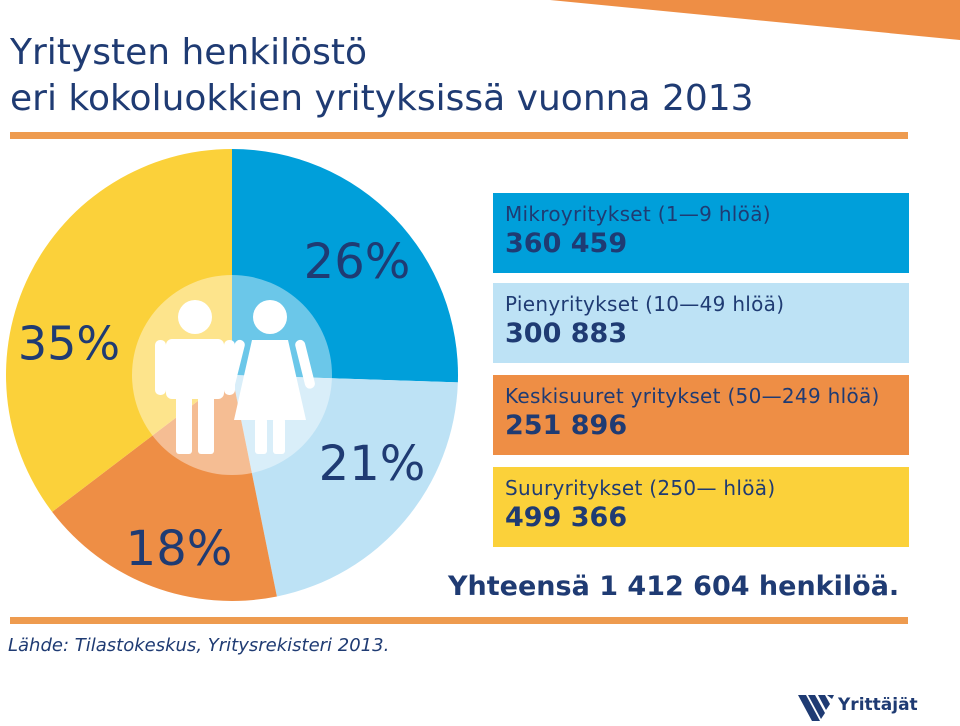 This screenshot has width=960, height=726. Describe the element at coordinates (382, 98) in the screenshot. I see `title-line-2: eri kokoluokkien yrityksissä vuonna 2013` at that location.